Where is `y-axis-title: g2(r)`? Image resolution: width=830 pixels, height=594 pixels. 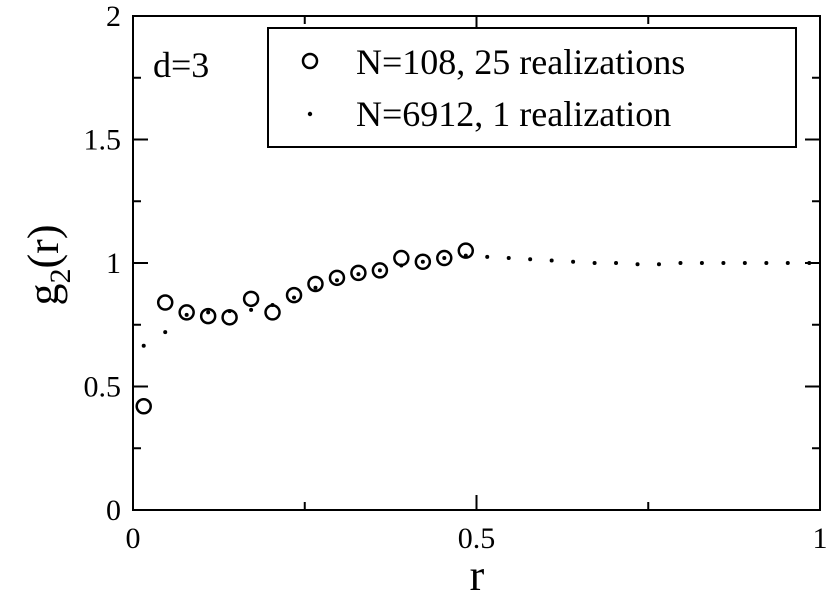
y-axis-title: g2(r) is located at coordinates (48, 265).